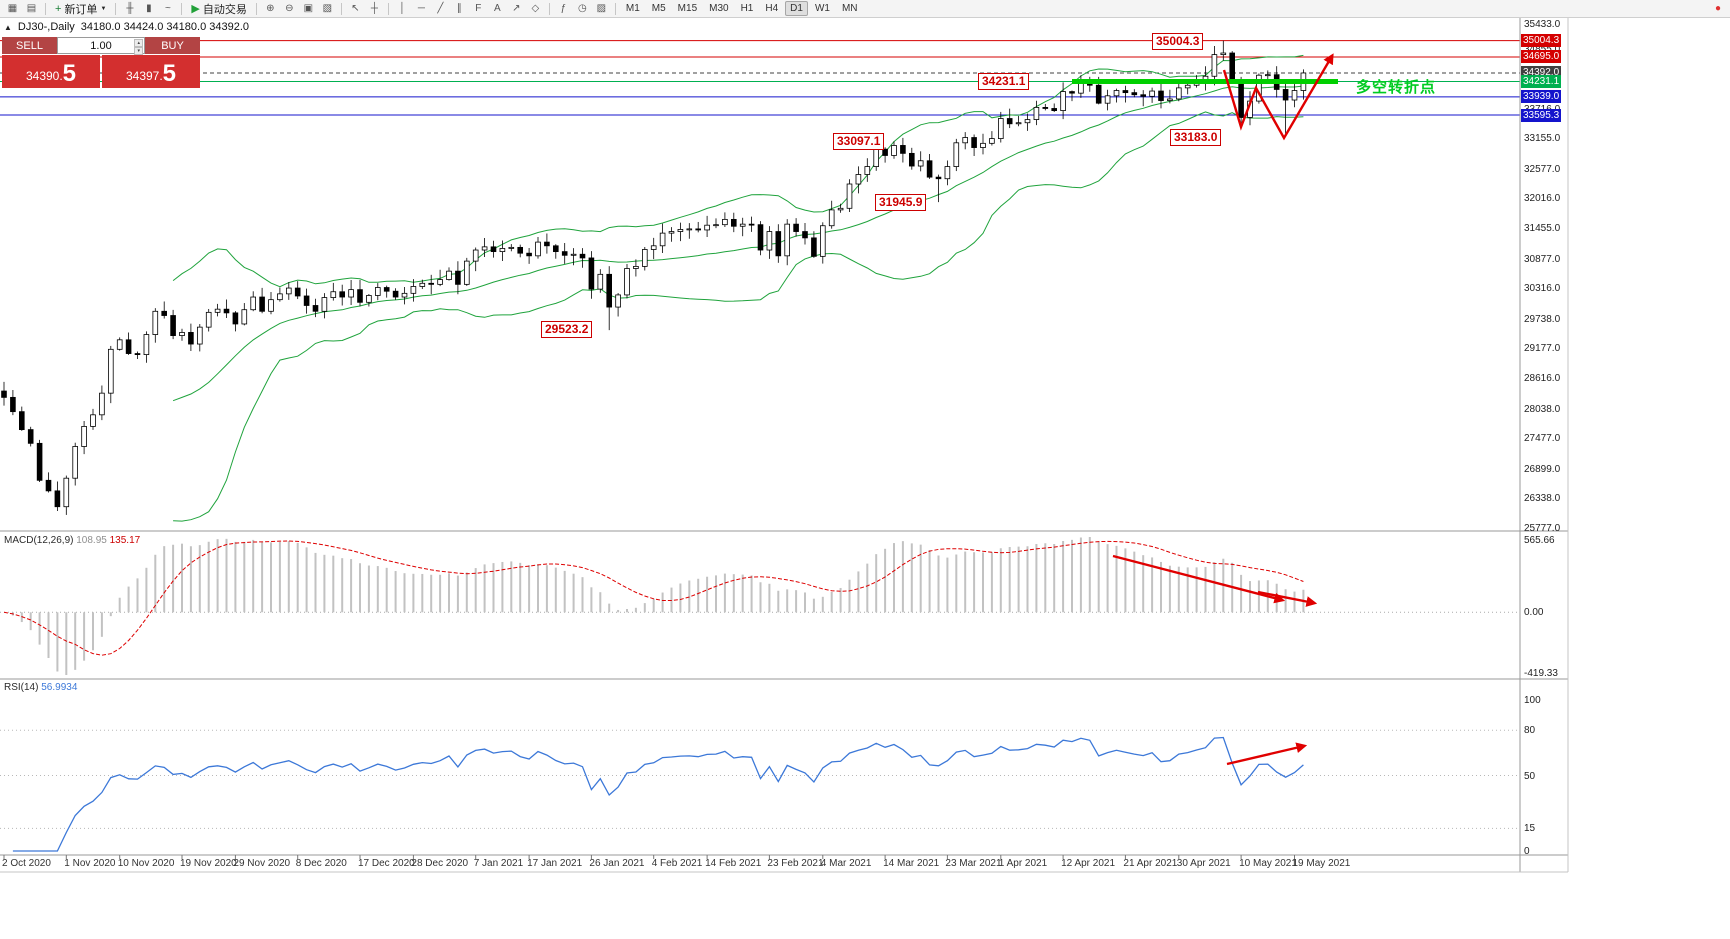 The image size is (1730, 939). What do you see at coordinates (440, 8) in the screenshot?
I see `trendline-icon: ╱` at bounding box center [440, 8].